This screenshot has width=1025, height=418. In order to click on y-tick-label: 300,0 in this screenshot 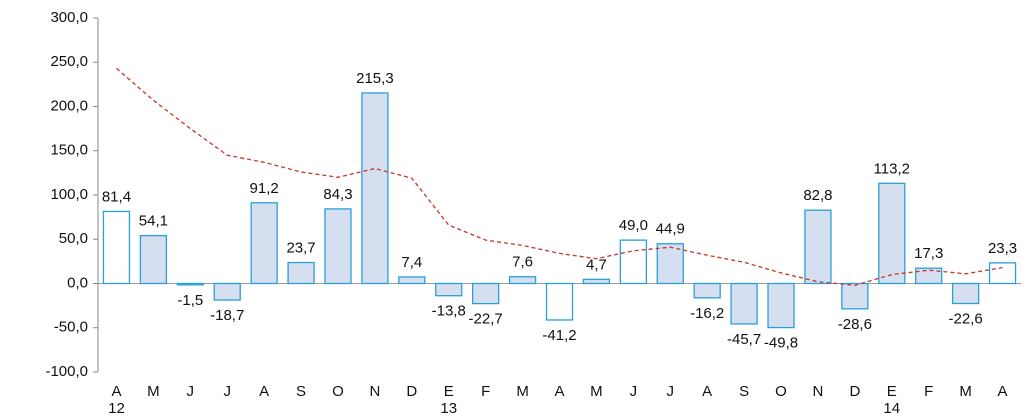, I will do `click(69, 17)`.